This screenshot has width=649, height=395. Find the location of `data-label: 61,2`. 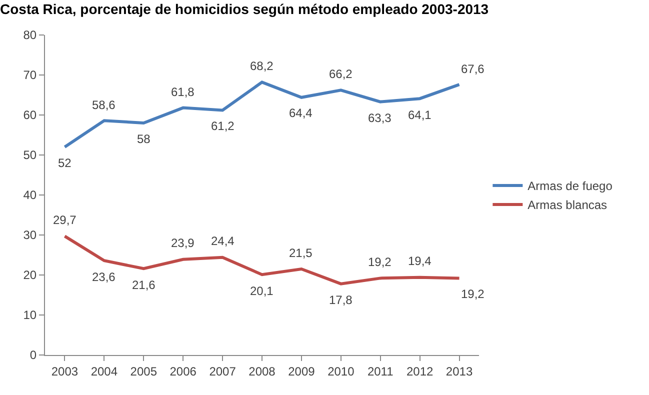

data-label: 61,2 is located at coordinates (223, 126).